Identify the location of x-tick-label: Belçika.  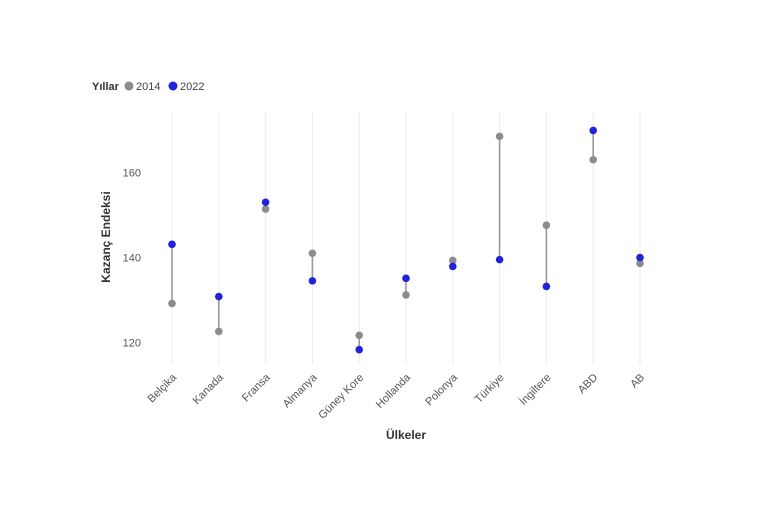
(163, 388).